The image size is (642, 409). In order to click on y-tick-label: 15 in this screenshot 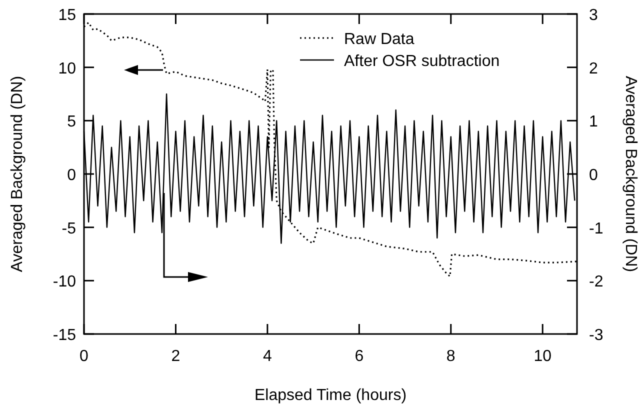, I will do `click(67, 15)`.